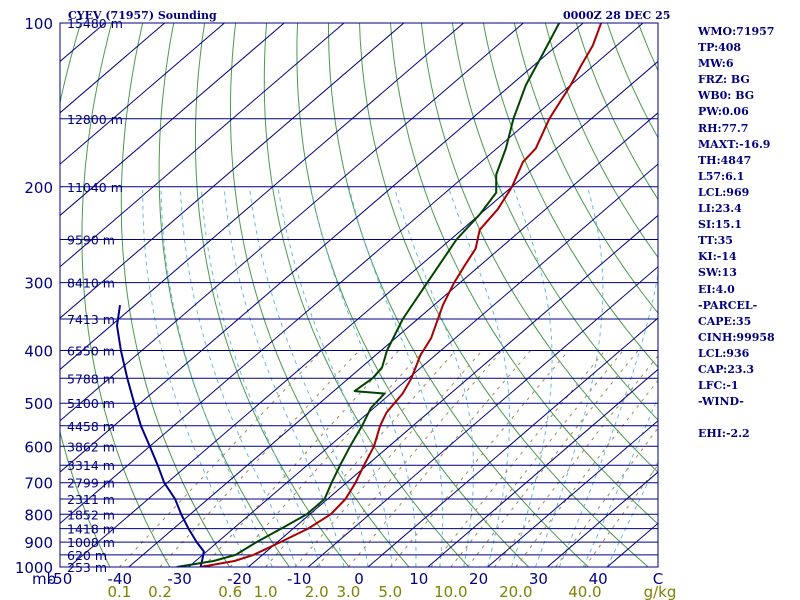  What do you see at coordinates (160, 591) in the screenshot?
I see `mixing-ratio-label: 0.2` at bounding box center [160, 591].